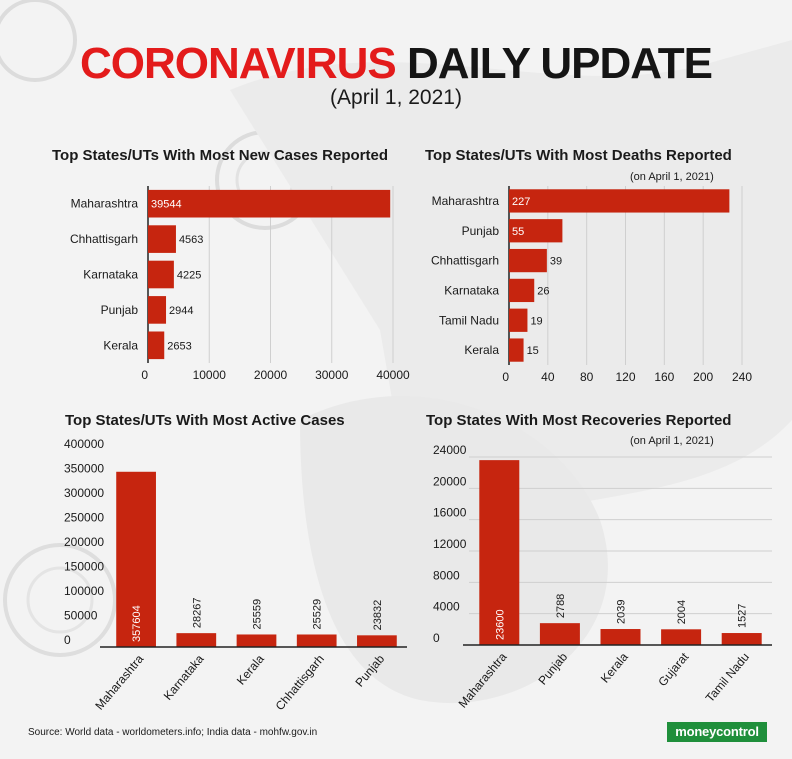 Image resolution: width=792 pixels, height=759 pixels. What do you see at coordinates (84, 518) in the screenshot?
I see `y-tick-label: 250000` at bounding box center [84, 518].